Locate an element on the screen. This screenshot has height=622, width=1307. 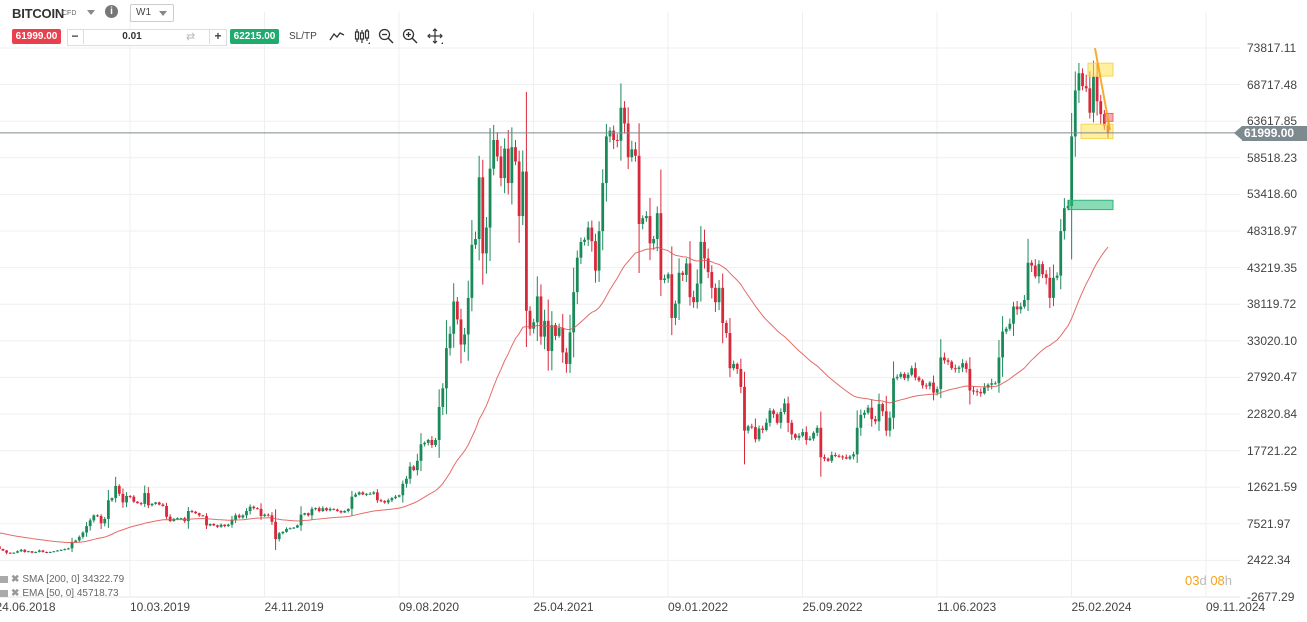
y-tick-label: 7521.97 is located at coordinates (1269, 523).